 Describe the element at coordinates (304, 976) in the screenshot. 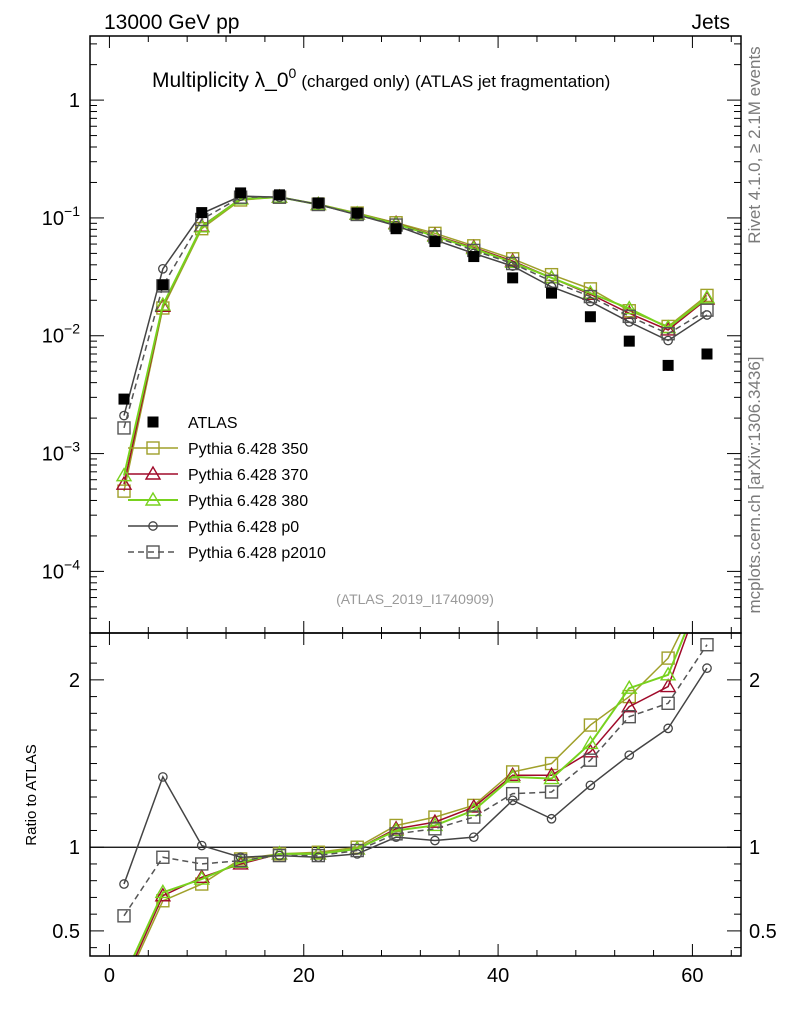

I see `x-tick-label: 20` at that location.